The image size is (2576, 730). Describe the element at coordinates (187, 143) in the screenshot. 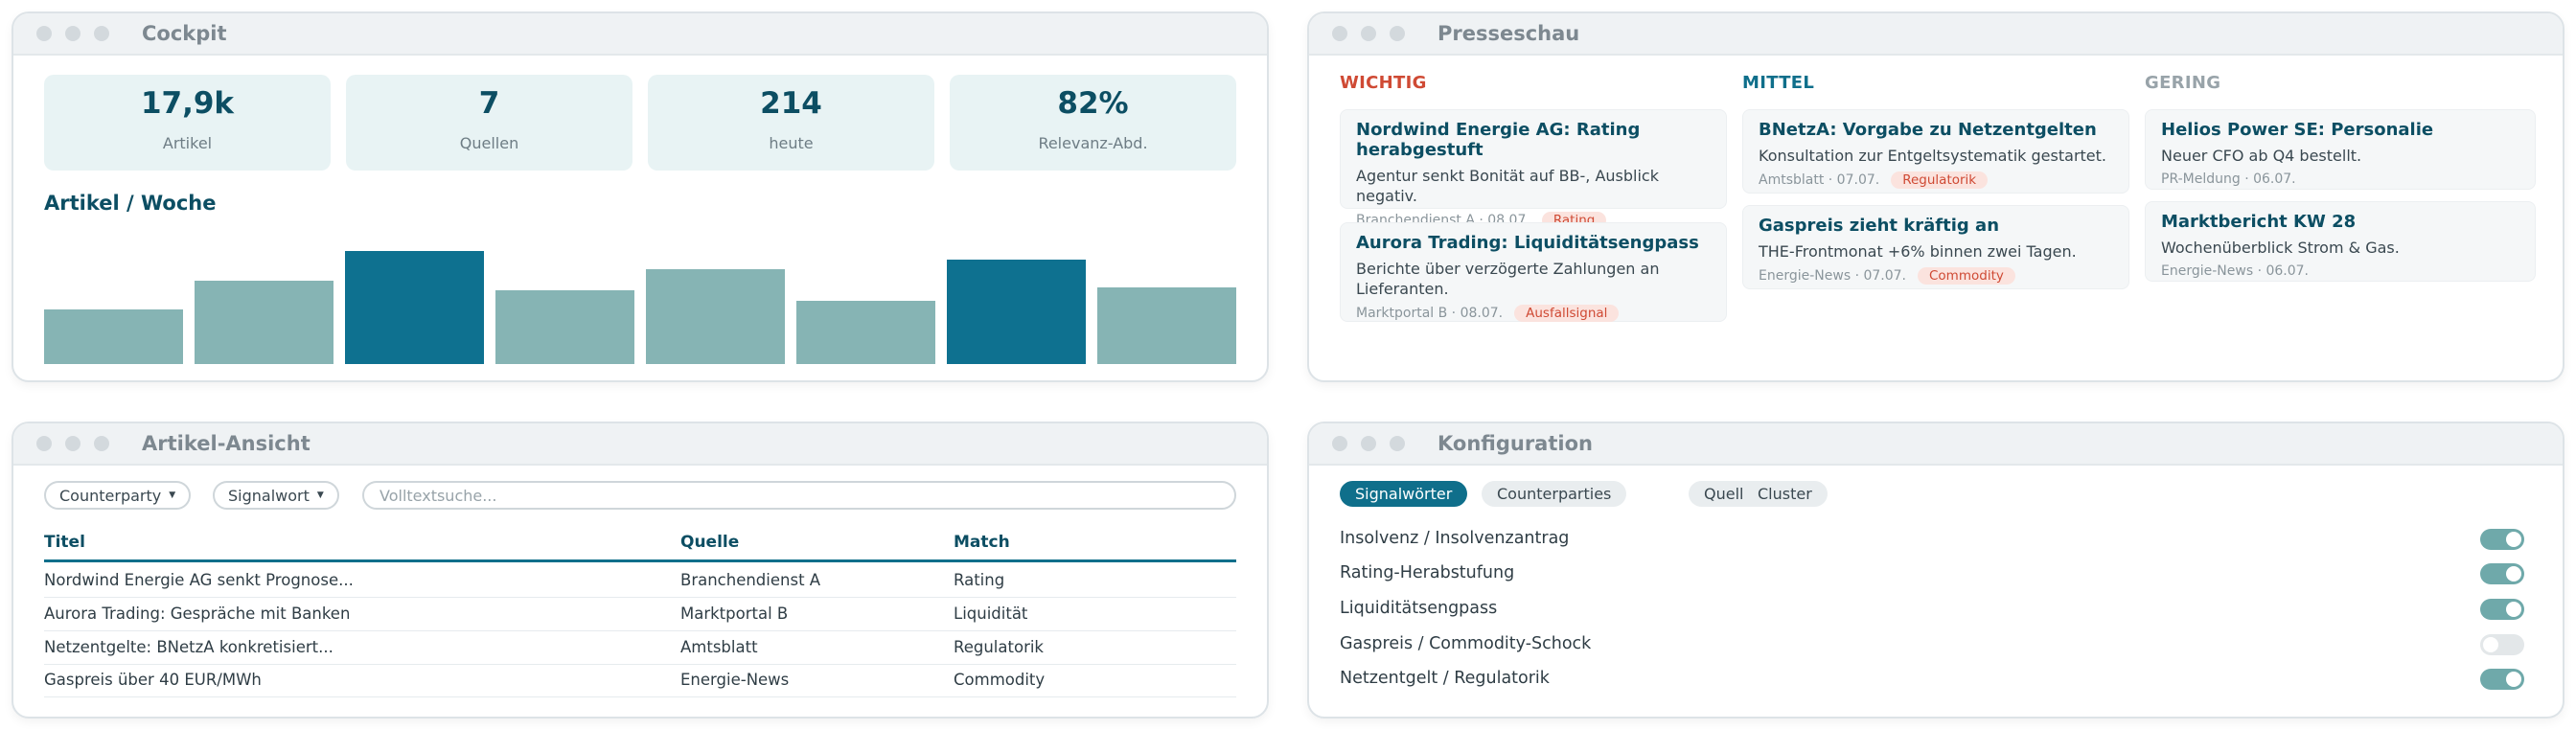

I see `kpi-label: Artikel` at that location.